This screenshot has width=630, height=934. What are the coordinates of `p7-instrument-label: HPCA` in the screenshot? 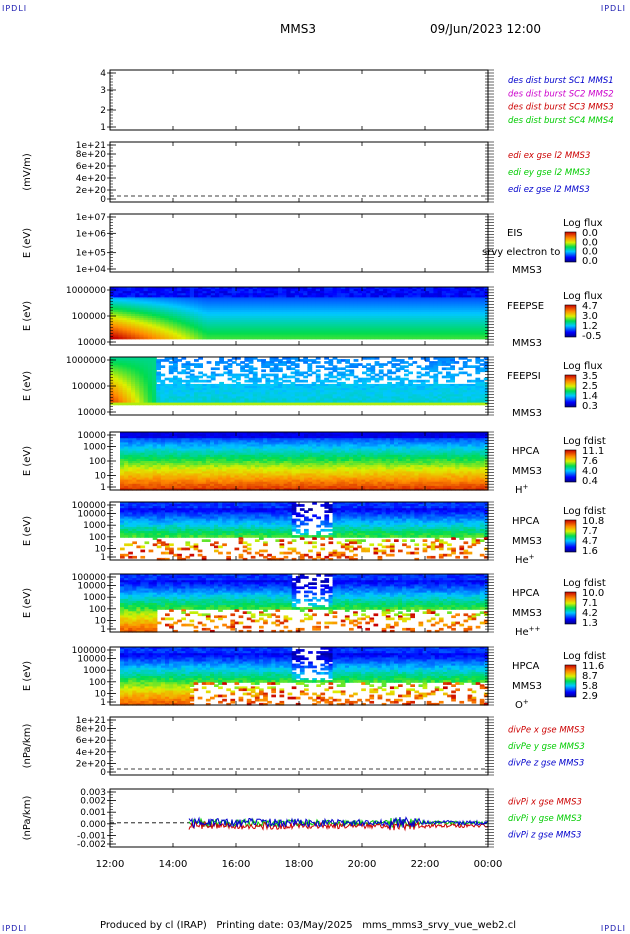 It's located at (526, 521).